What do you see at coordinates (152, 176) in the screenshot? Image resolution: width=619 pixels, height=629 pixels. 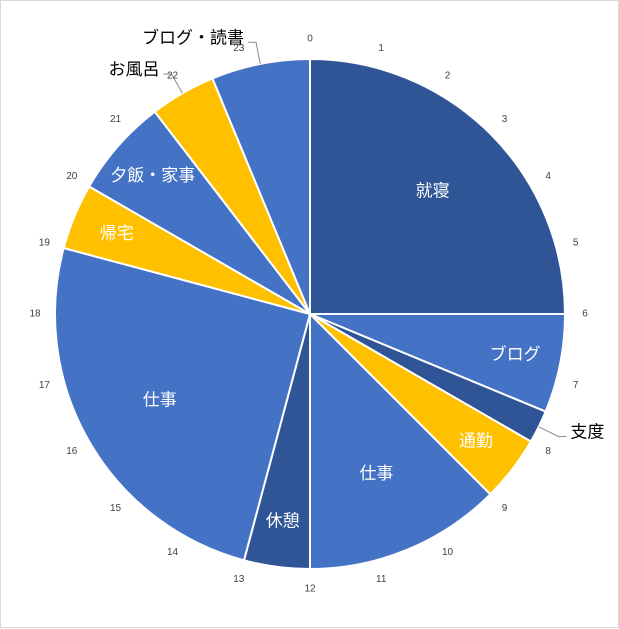 I see `slice-label-8: 夕飯・家事` at bounding box center [152, 176].